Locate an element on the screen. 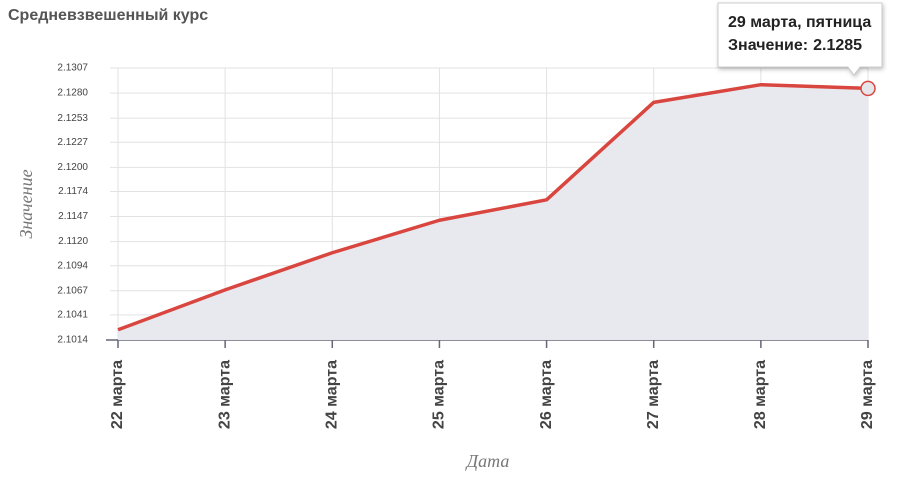  y-tick-label: 2.1067 is located at coordinates (72, 290).